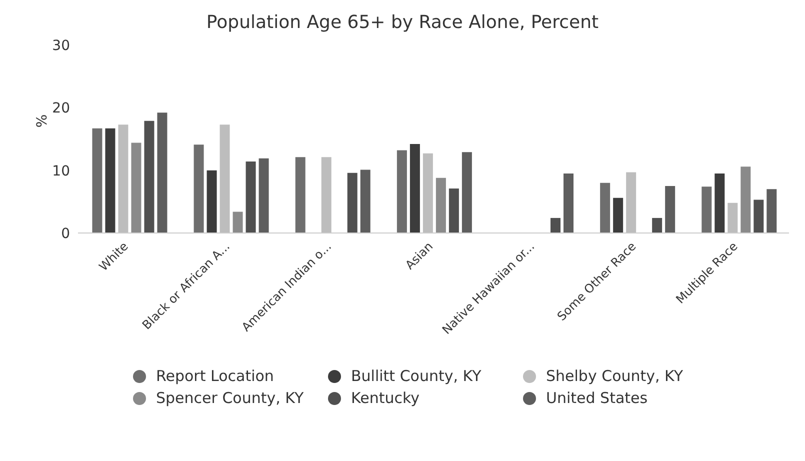 The image size is (805, 461). Describe the element at coordinates (61, 108) in the screenshot. I see `y-tick-label: 20` at that location.